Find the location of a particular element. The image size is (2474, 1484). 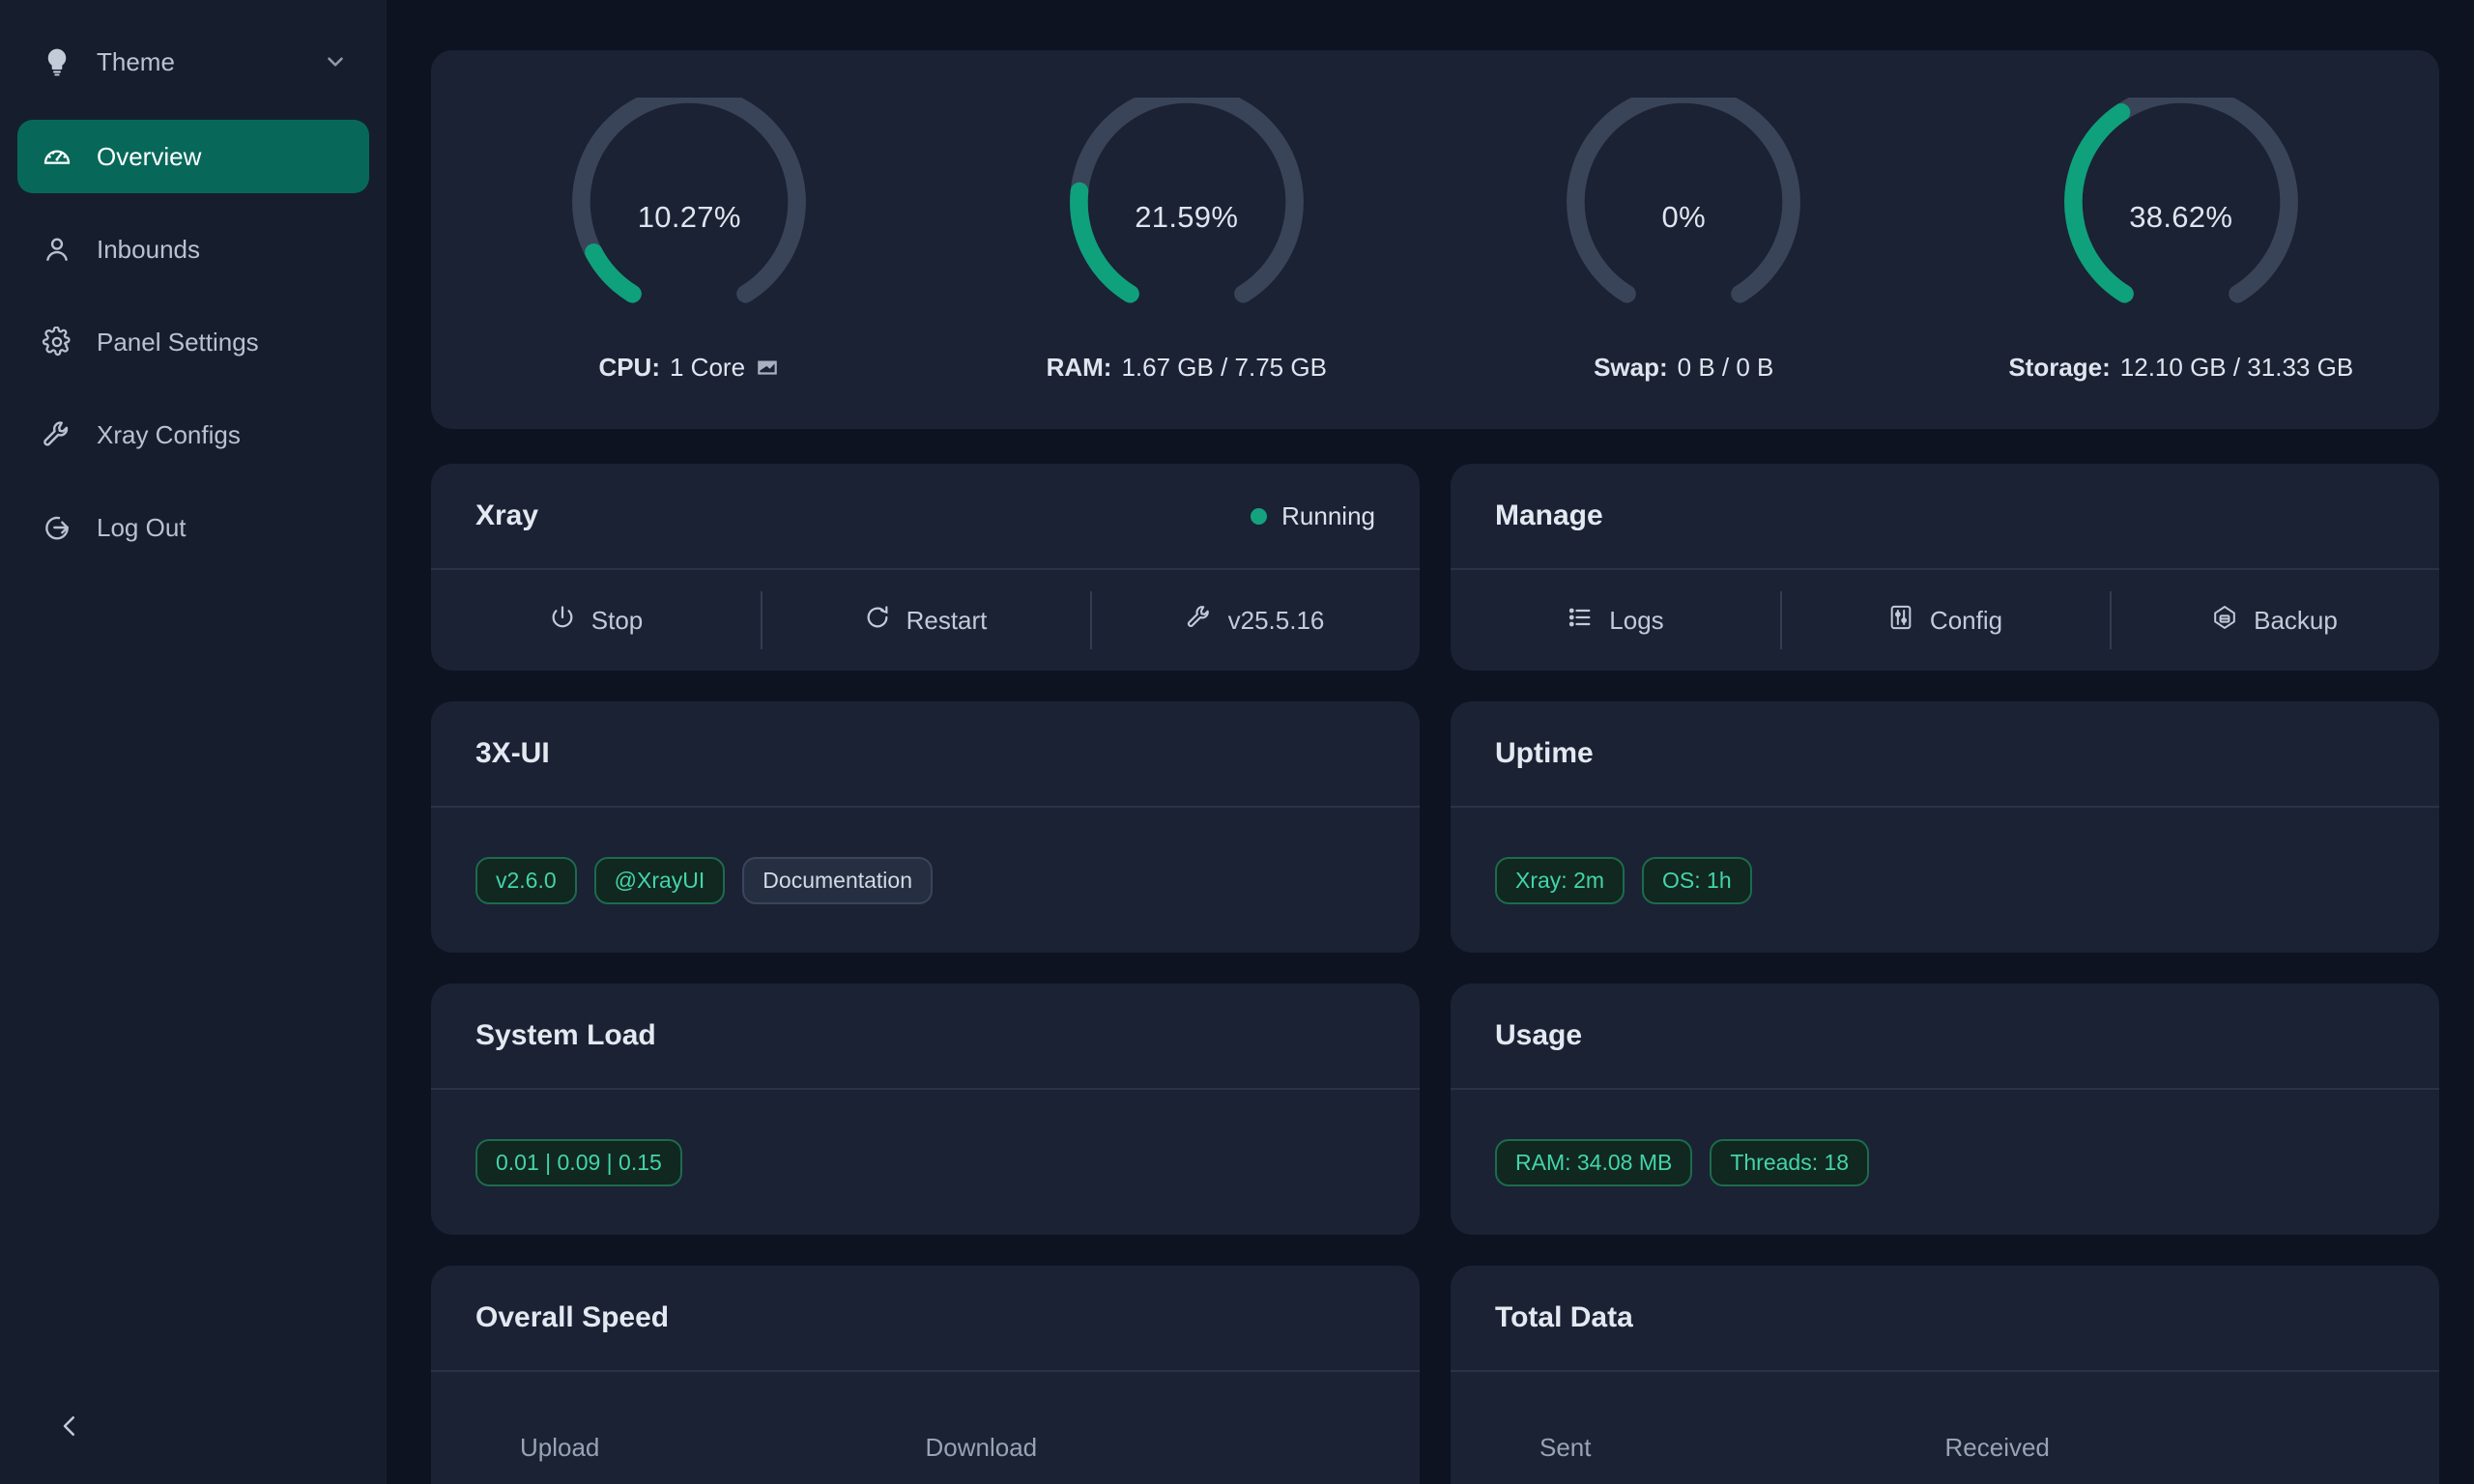

os-uptime-tag: OS: 1h is located at coordinates (1697, 880).